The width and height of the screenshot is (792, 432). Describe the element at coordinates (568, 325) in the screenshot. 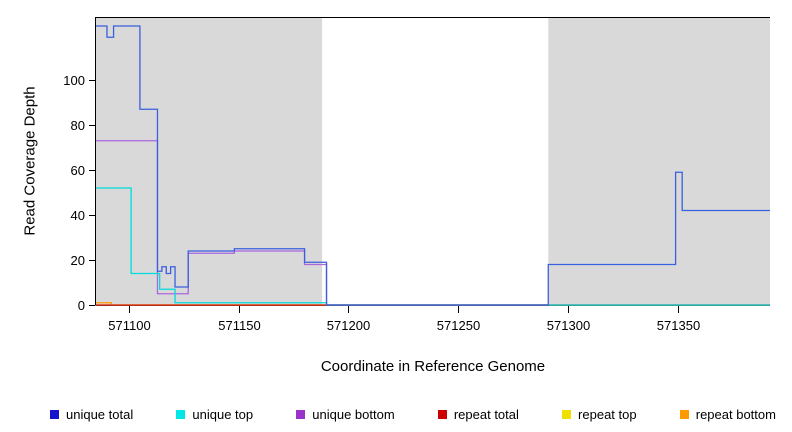

I see `x-tick-label: 571300` at that location.